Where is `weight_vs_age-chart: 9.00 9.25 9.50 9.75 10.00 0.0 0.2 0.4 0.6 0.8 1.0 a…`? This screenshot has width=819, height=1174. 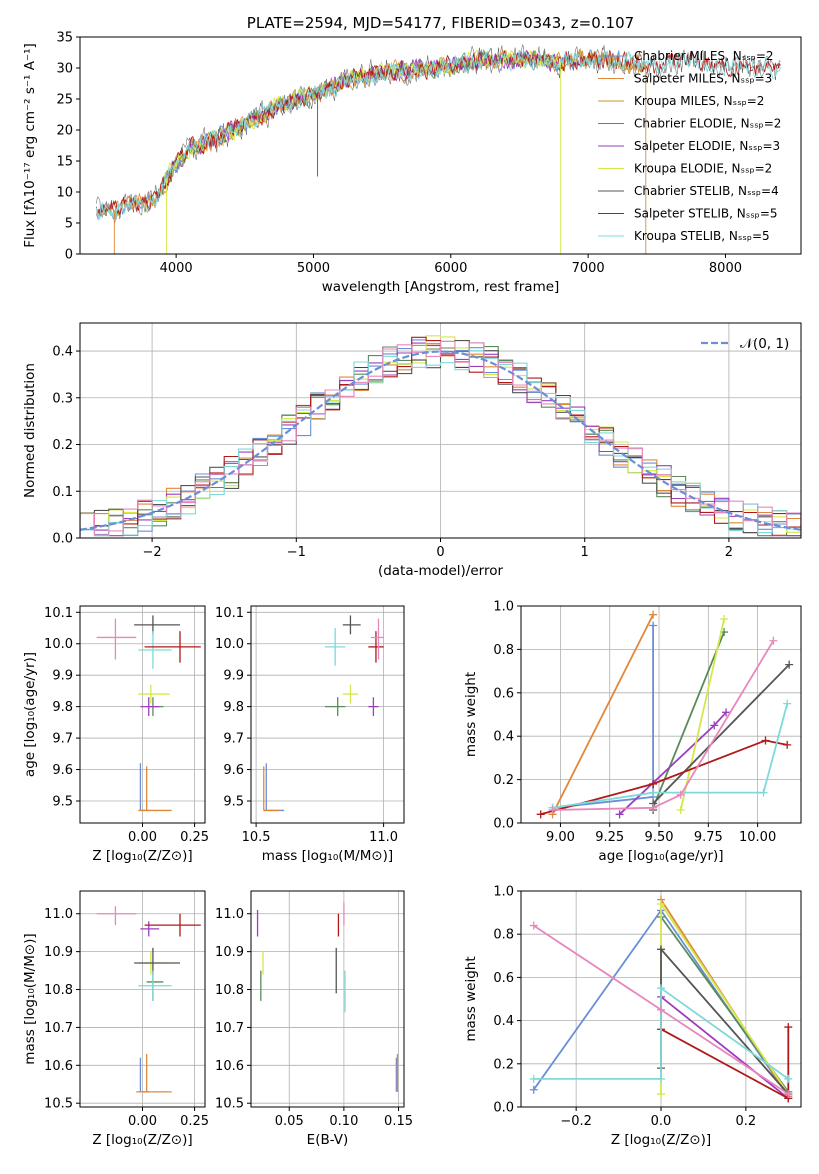 weight_vs_age-chart: 9.00 9.25 9.50 9.75 10.00 0.0 0.2 0.4 0.6 0.8 1.0 a… is located at coordinates (632, 732).